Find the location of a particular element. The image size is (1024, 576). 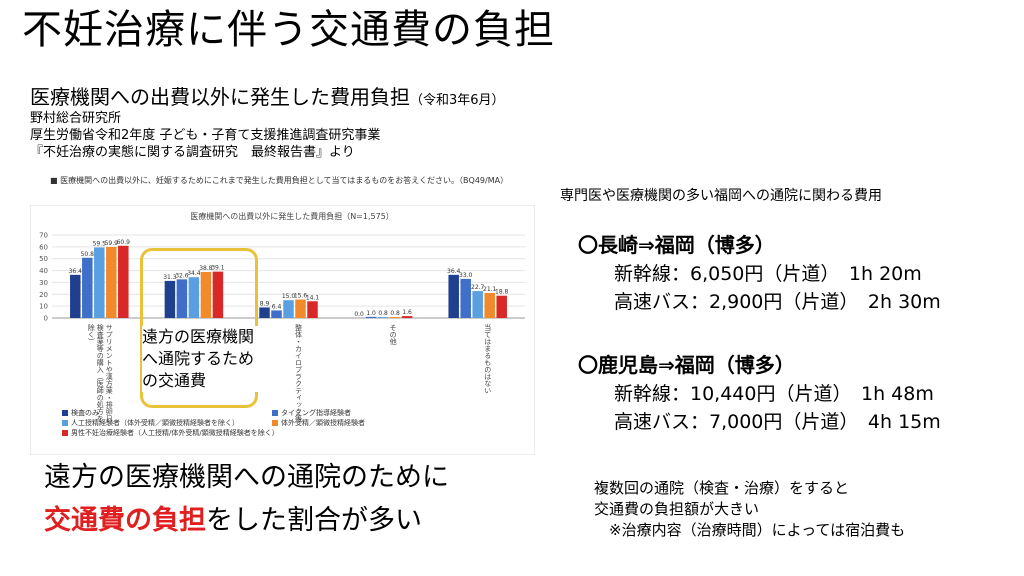

legend-item: 人工授精経験者（体外受精／顕微授精経験者を除く） is located at coordinates (150, 423).